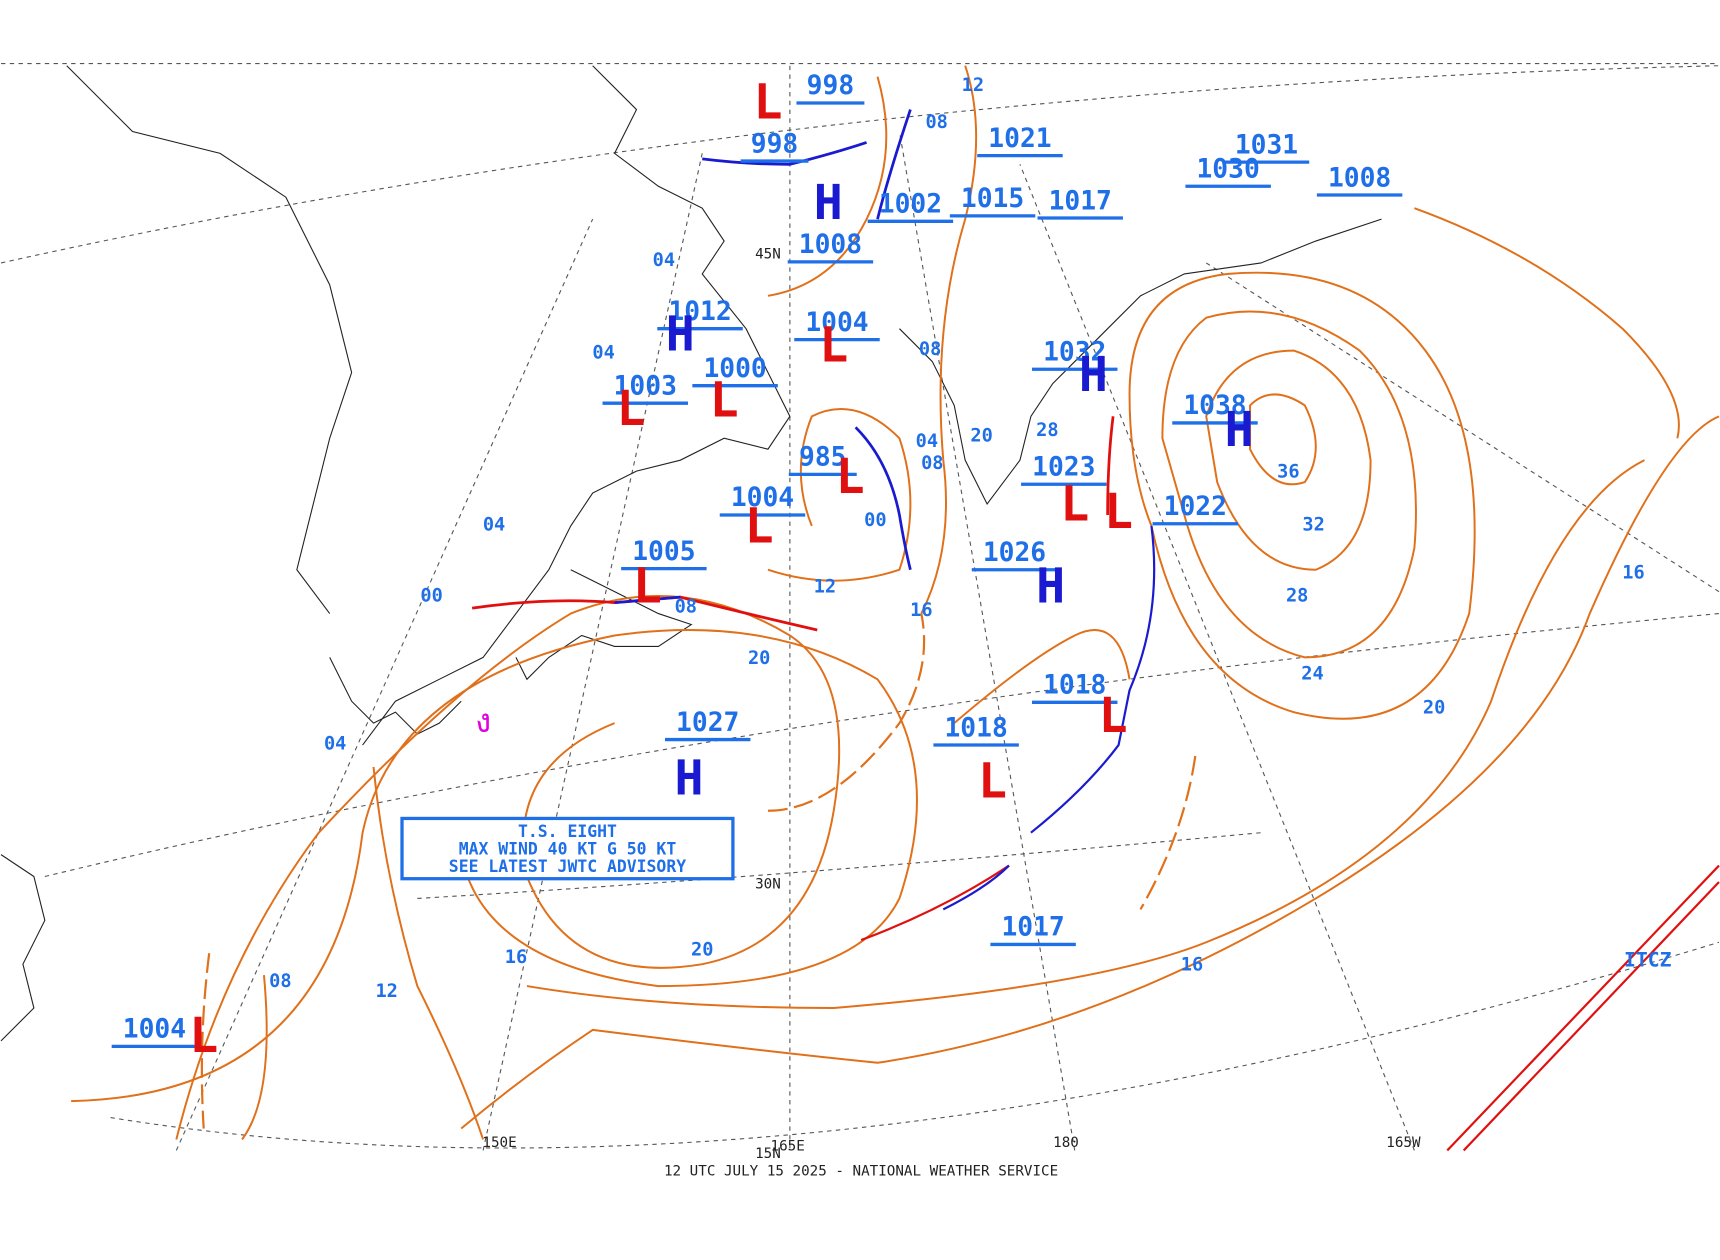 The height and width of the screenshot is (1260, 1720). What do you see at coordinates (567, 866) in the screenshot?
I see `advisory-line: SEE LATEST JWTC ADVISORY` at bounding box center [567, 866].